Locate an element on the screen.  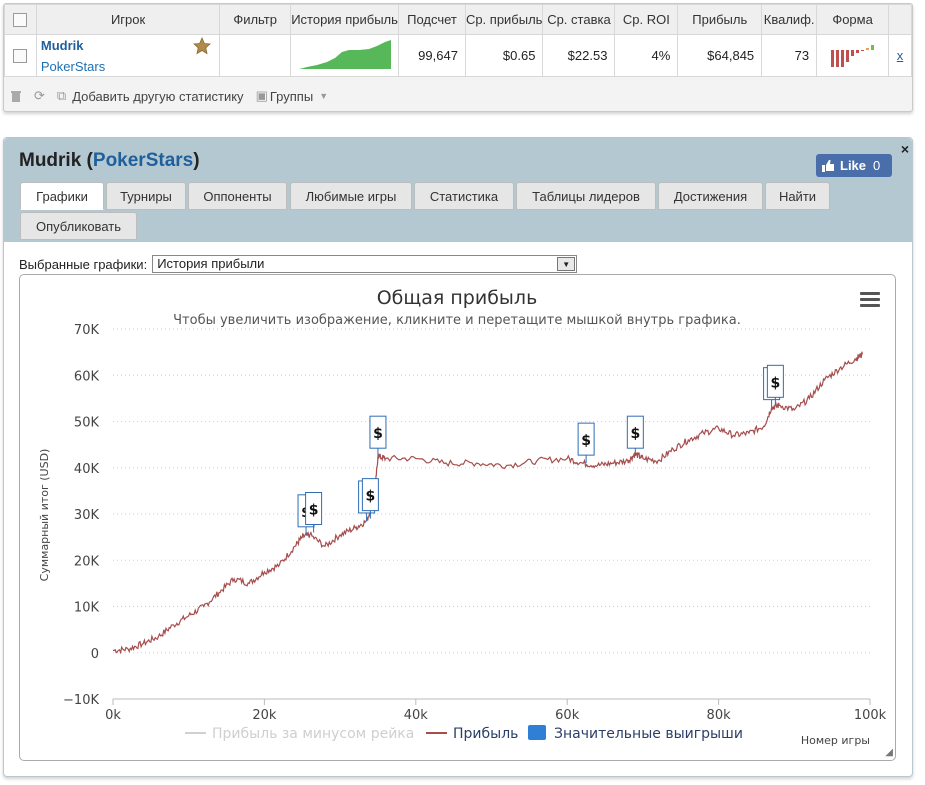
tab-charts: Графики is located at coordinates (62, 196).